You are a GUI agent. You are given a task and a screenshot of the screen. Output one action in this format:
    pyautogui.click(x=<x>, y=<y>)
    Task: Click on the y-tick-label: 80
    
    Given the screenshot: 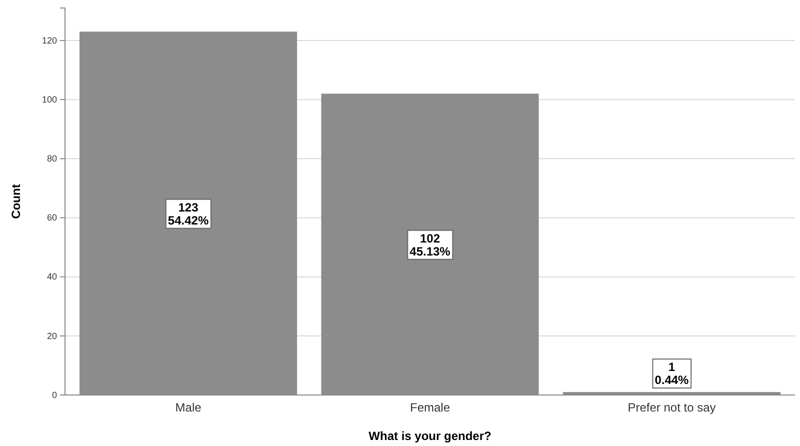 What is the action you would take?
    pyautogui.click(x=51, y=159)
    